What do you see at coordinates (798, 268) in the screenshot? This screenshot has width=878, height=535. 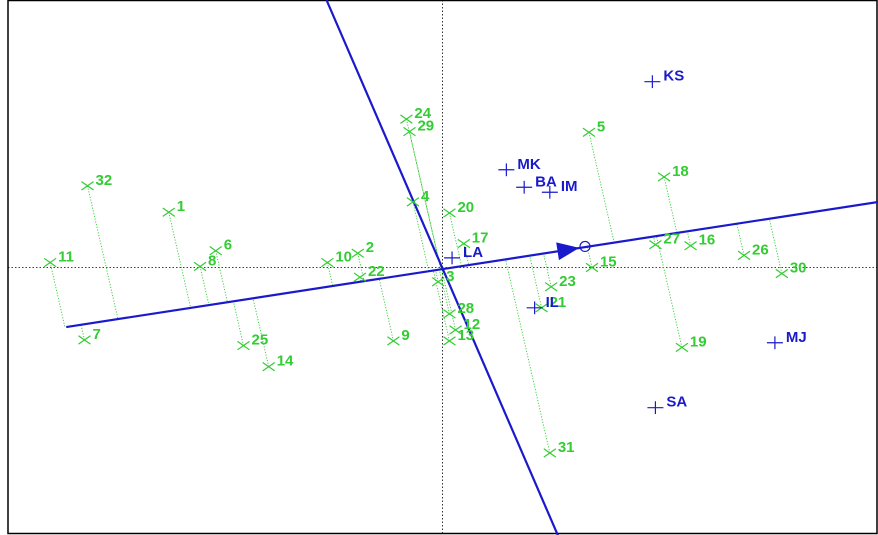 I see `observation-label-30: 30` at bounding box center [798, 268].